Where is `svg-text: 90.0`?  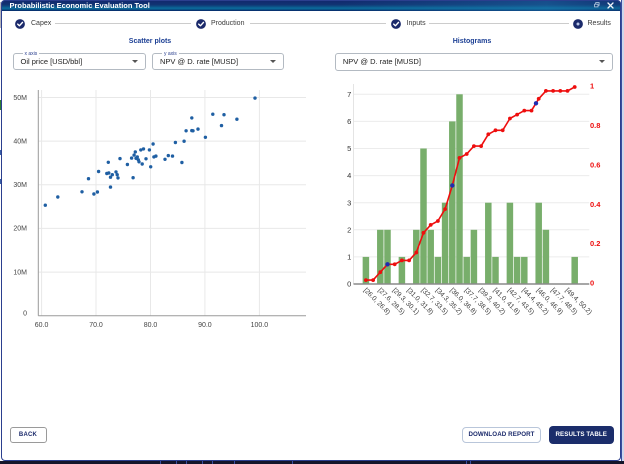
svg-text: 90.0 is located at coordinates (205, 325).